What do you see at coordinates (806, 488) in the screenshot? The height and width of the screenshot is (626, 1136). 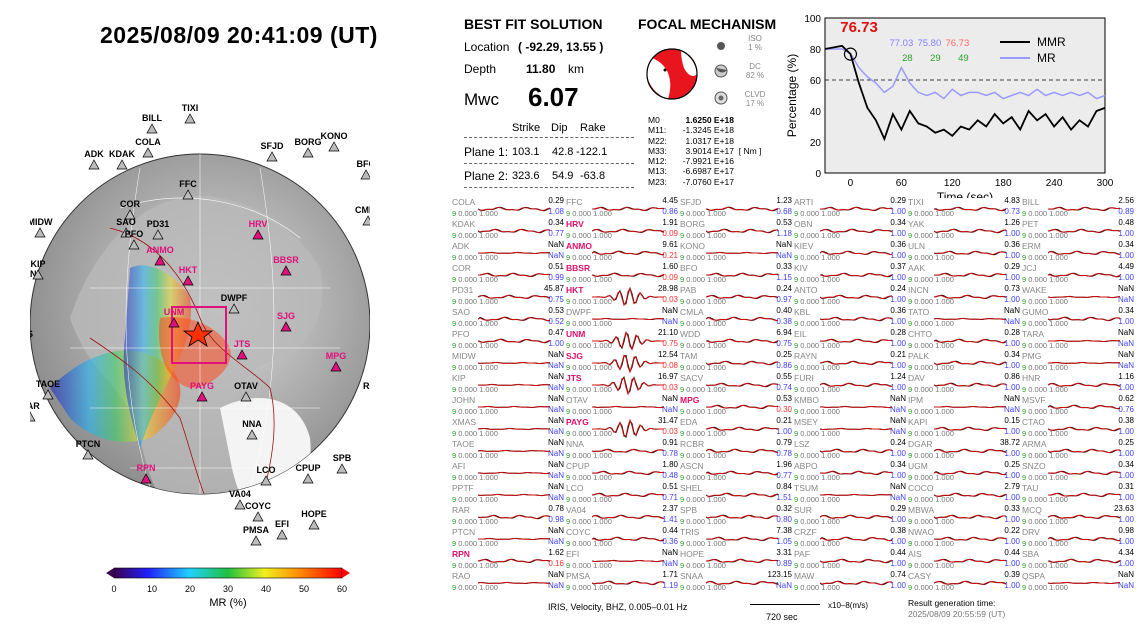 I see `station-name: TSUM` at bounding box center [806, 488].